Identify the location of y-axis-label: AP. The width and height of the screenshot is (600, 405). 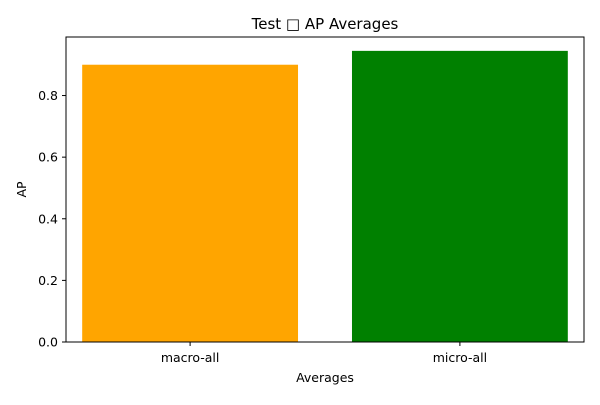
(21, 189).